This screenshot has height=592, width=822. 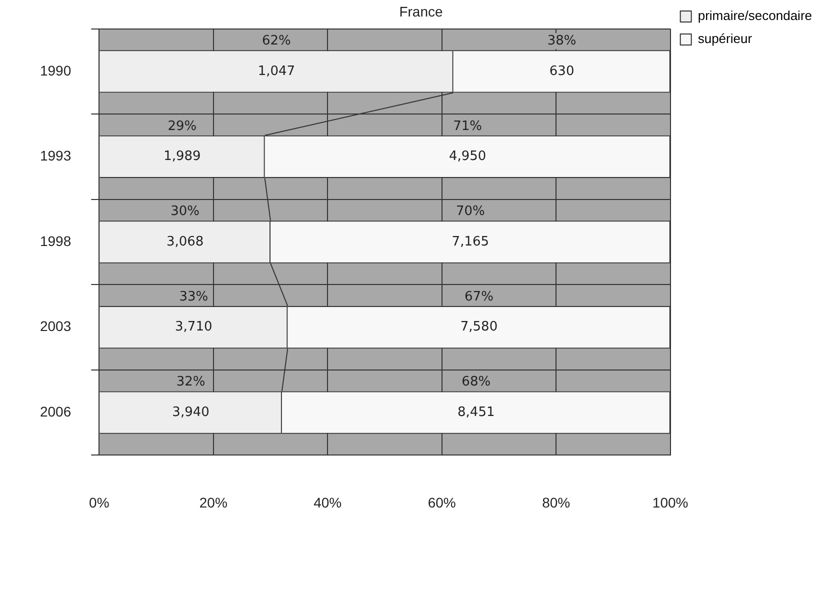 What do you see at coordinates (185, 212) in the screenshot?
I see `data-label: 30%` at bounding box center [185, 212].